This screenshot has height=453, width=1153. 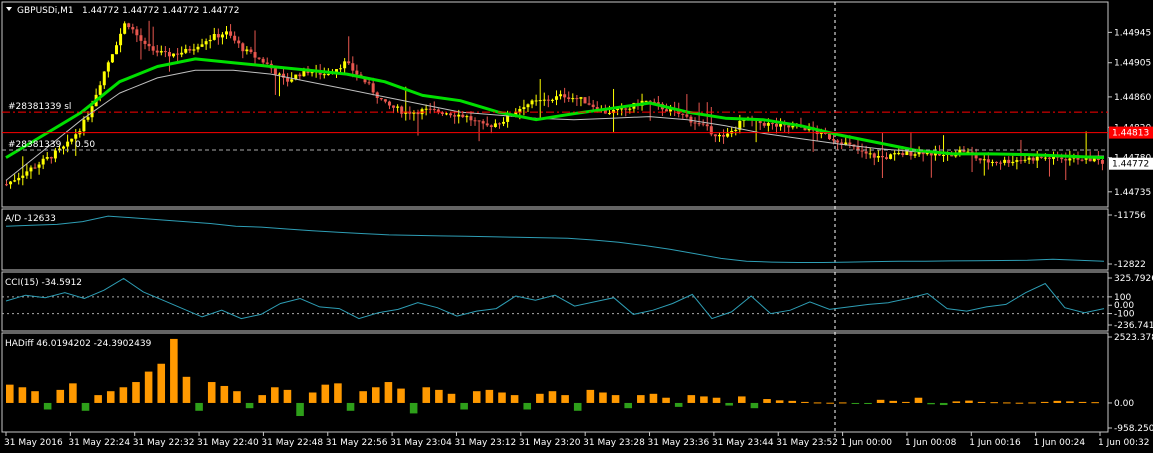 What do you see at coordinates (43, 283) in the screenshot?
I see `cci-title: CCI(15) -34.5912` at bounding box center [43, 283].